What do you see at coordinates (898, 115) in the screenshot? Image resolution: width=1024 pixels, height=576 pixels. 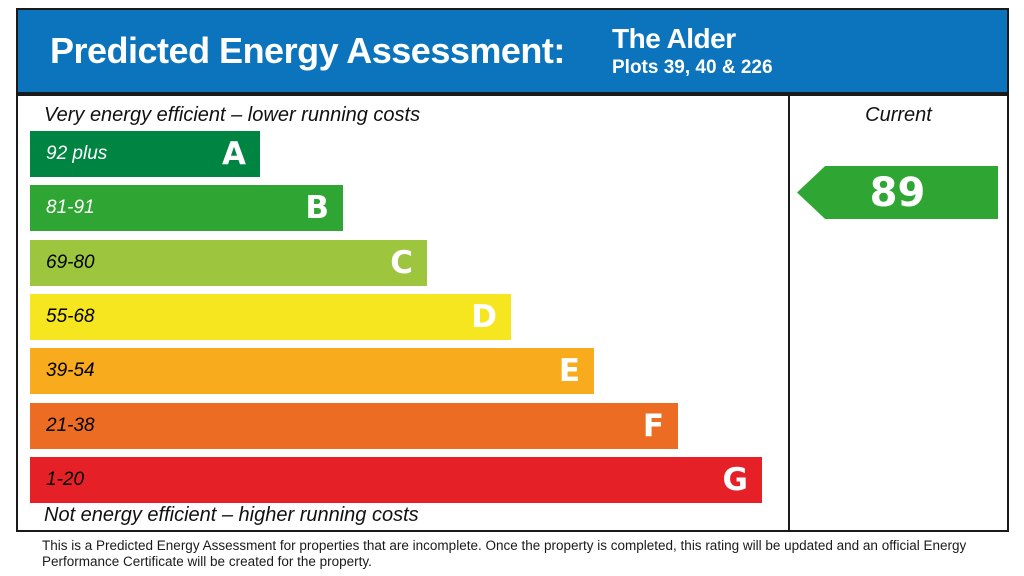 I see `current-column-header: Current` at bounding box center [898, 115].